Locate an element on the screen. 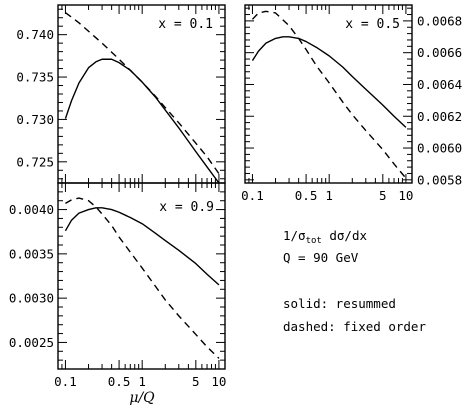  x-tick-label-x05: 0.1 is located at coordinates (252, 195).